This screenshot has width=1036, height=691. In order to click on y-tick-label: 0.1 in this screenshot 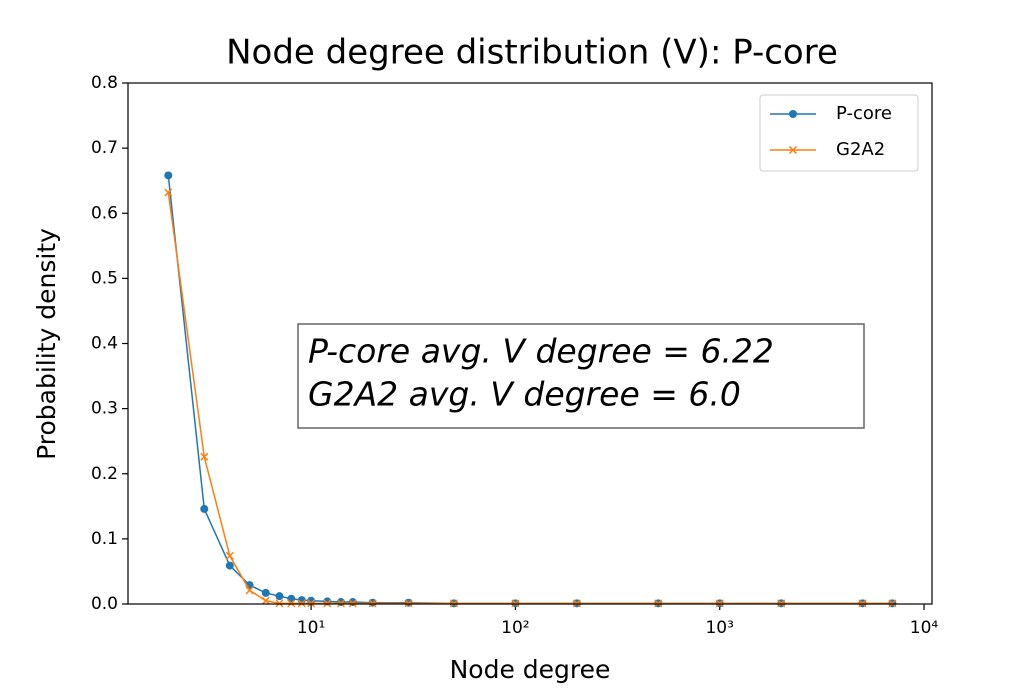, I will do `click(104, 539)`.